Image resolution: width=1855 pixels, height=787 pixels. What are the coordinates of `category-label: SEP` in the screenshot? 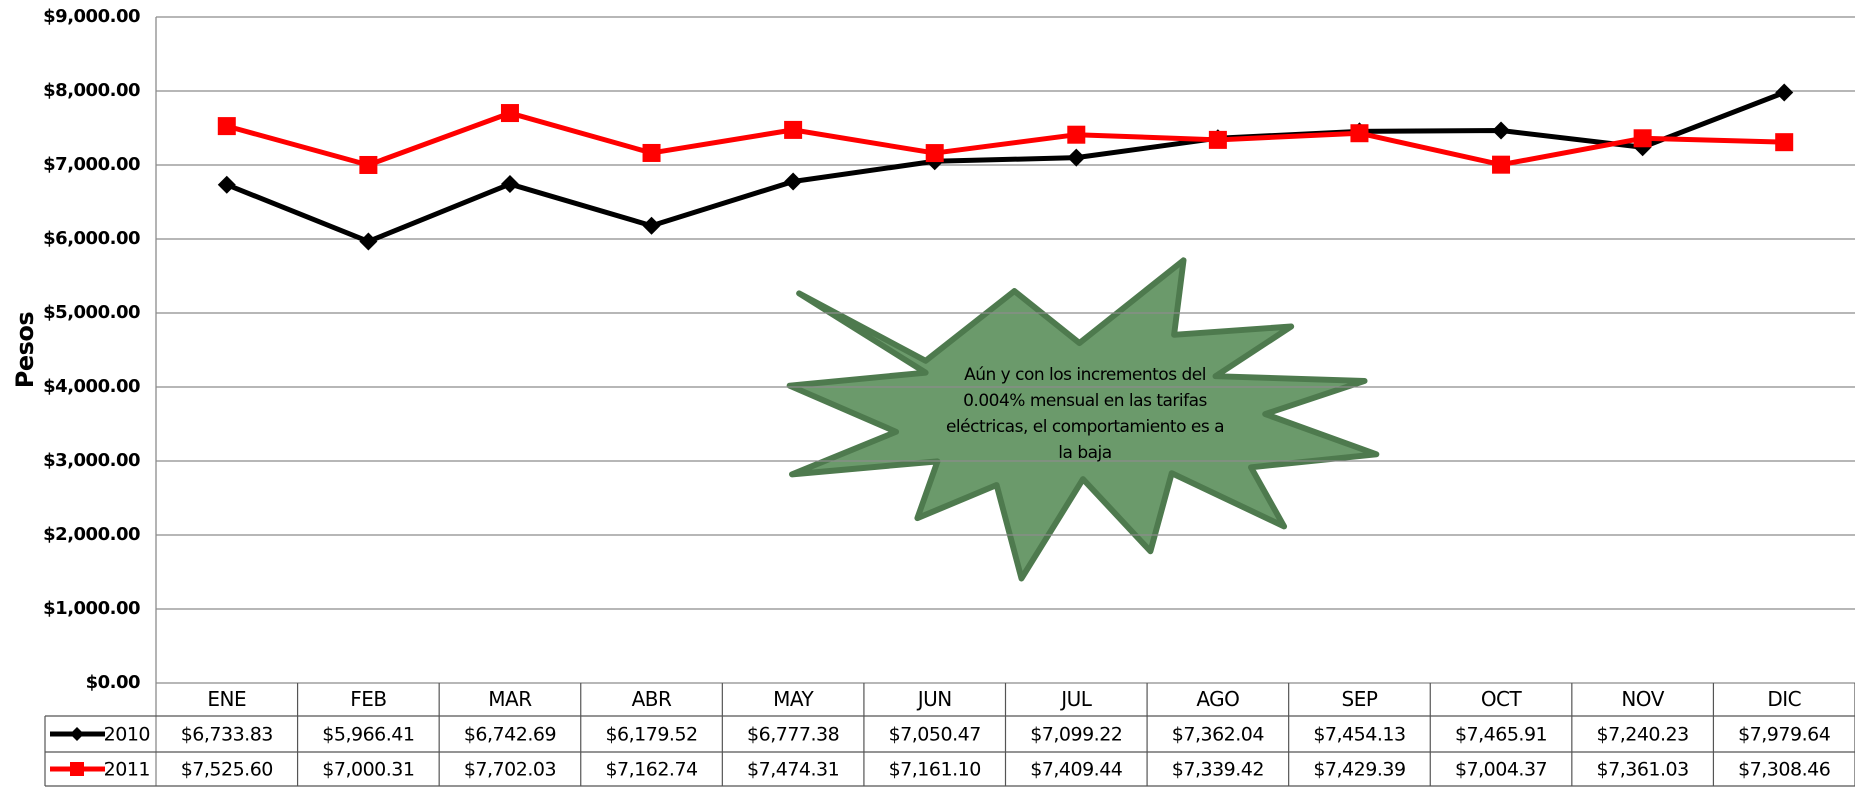 It's located at (1360, 699).